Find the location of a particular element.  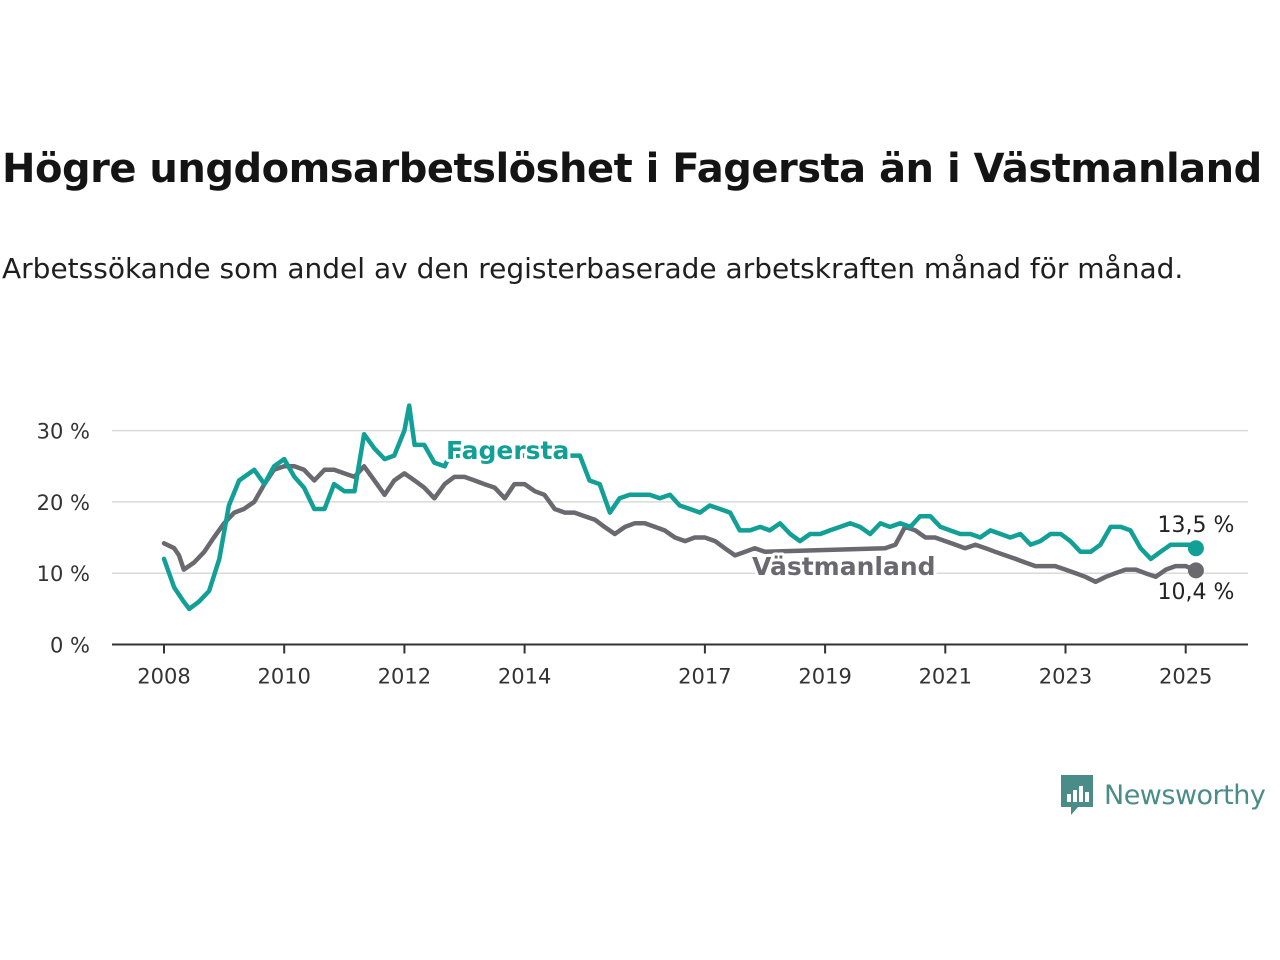

series-line-vastmanland is located at coordinates (680, 524).